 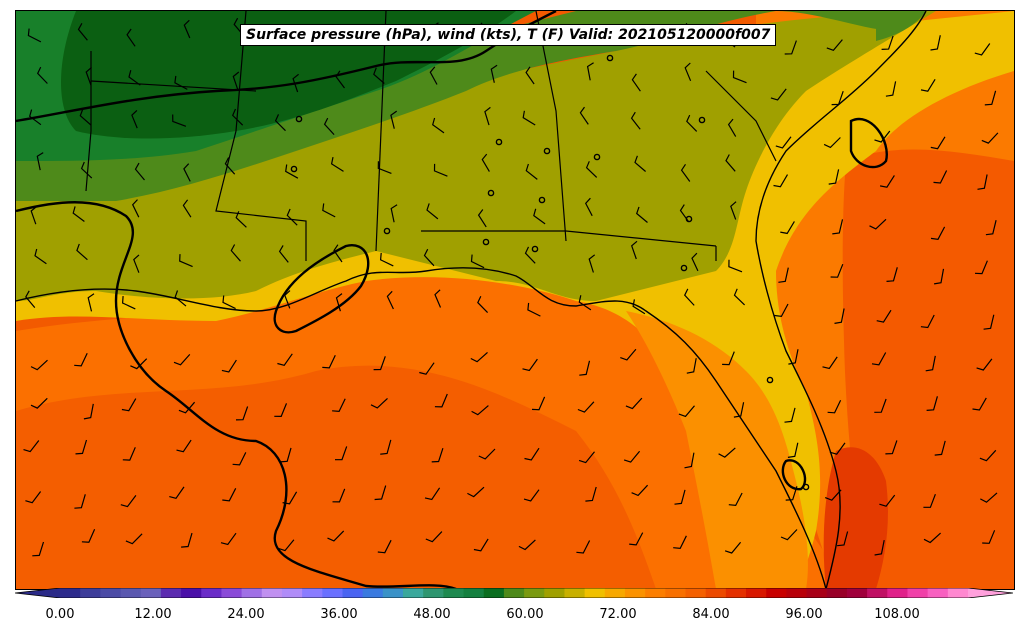 What do you see at coordinates (855, 518) in the screenshot?
I see `atlantic-red-patch` at bounding box center [855, 518].